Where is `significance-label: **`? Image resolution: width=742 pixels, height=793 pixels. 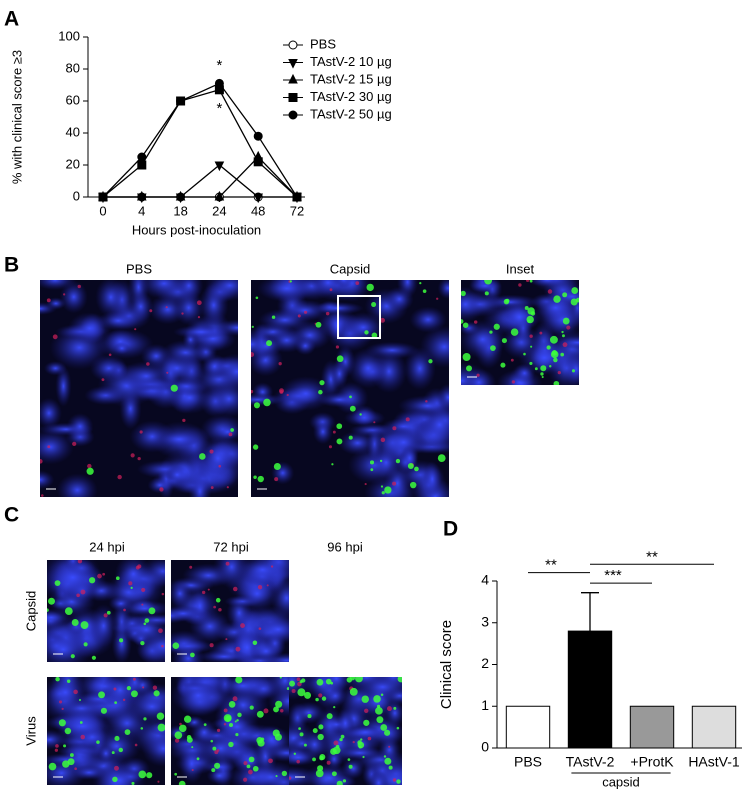 significance-label: ** is located at coordinates (652, 556).